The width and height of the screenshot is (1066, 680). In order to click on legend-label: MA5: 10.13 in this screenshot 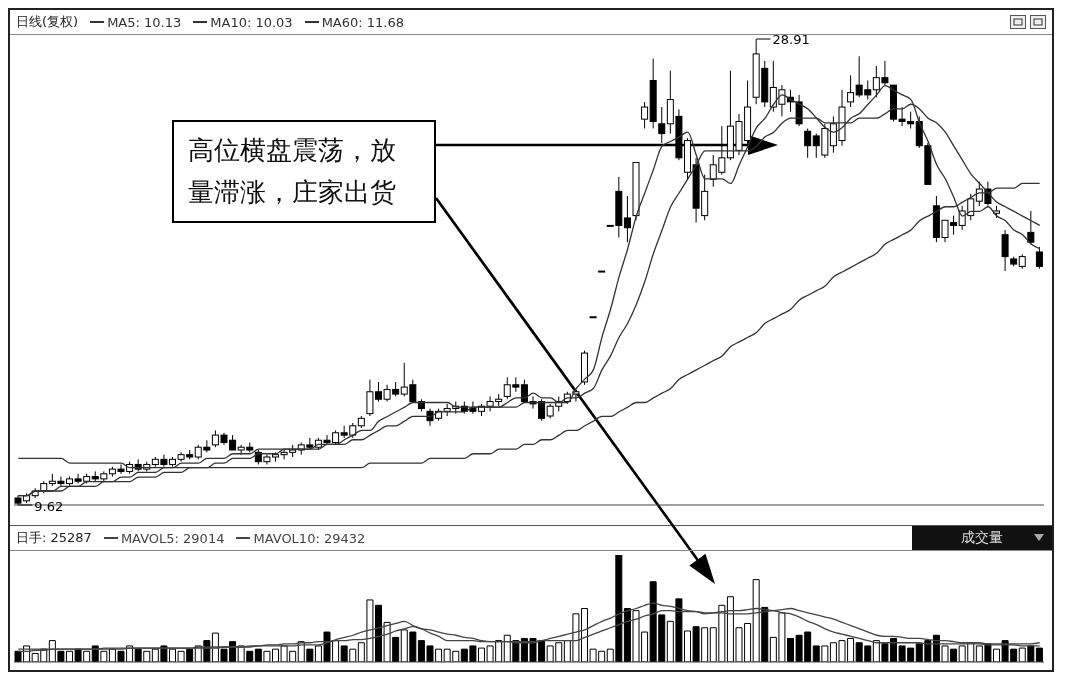, I will do `click(144, 22)`.